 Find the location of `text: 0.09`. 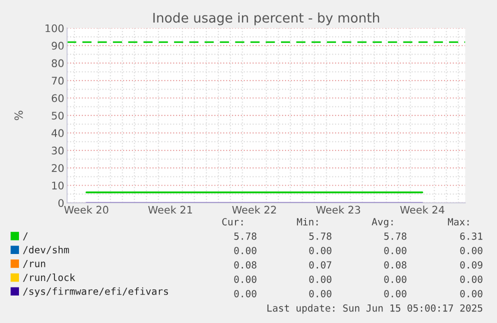

text: 0.09 is located at coordinates (471, 265).